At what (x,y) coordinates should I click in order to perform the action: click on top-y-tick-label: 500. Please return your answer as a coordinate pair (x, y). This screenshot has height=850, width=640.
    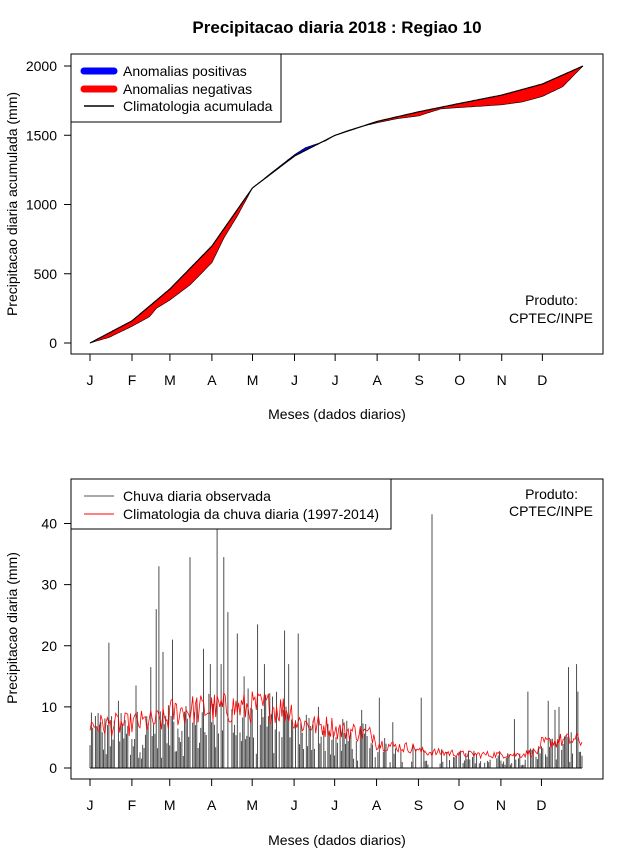
    Looking at the image, I should click on (46, 274).